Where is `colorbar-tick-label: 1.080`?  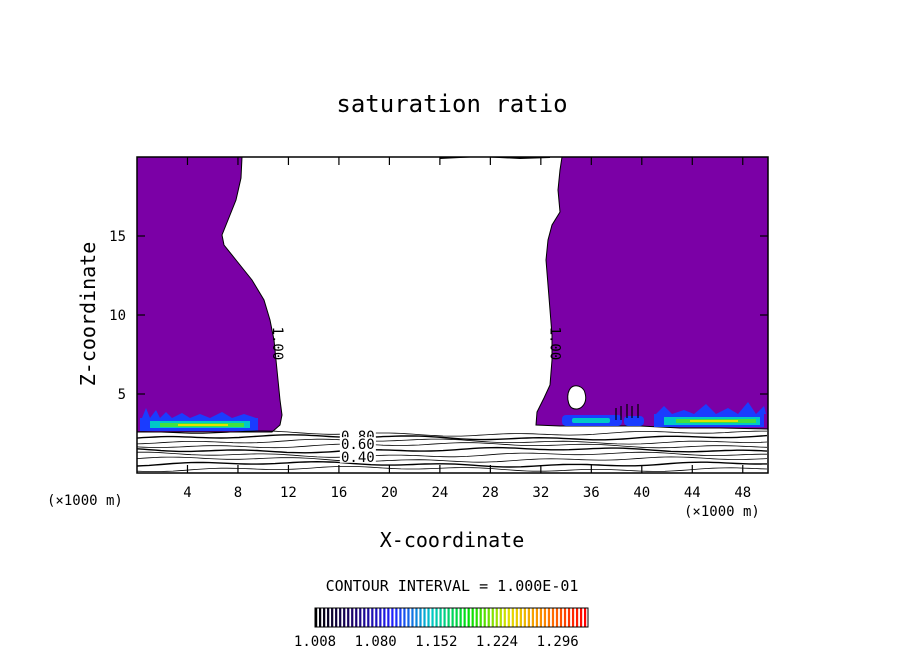 colorbar-tick-label: 1.080 is located at coordinates (376, 642).